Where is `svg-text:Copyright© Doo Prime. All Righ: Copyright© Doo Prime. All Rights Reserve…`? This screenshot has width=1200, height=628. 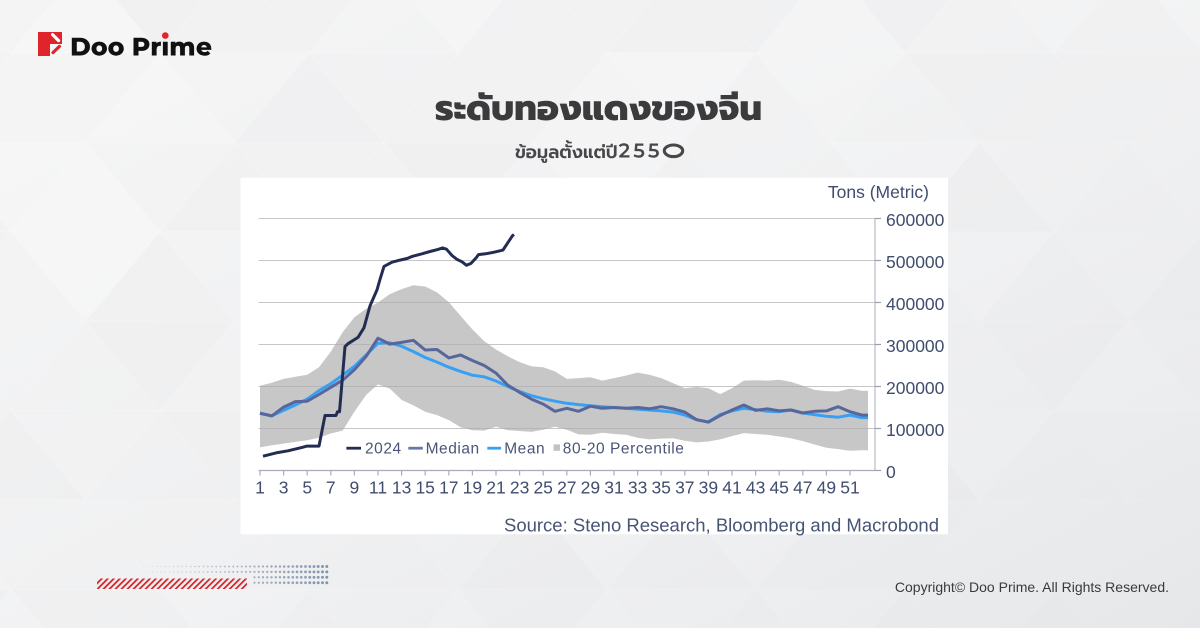 svg-text:Copyright© Doo Prime. All Righ: Copyright© Doo Prime. All Rights Reserve… is located at coordinates (1032, 587).